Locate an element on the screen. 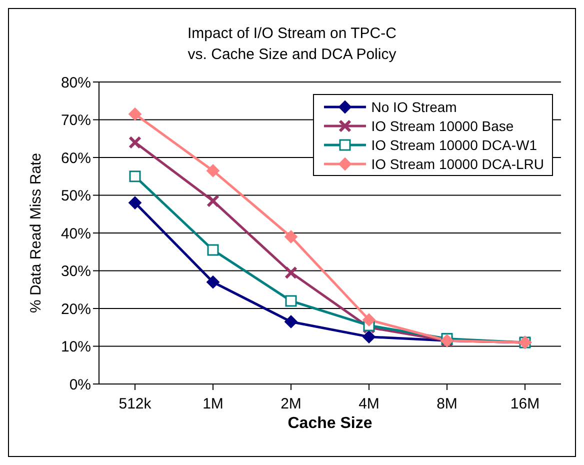 This screenshot has width=584, height=465. x-tick-label: 4M is located at coordinates (369, 404).